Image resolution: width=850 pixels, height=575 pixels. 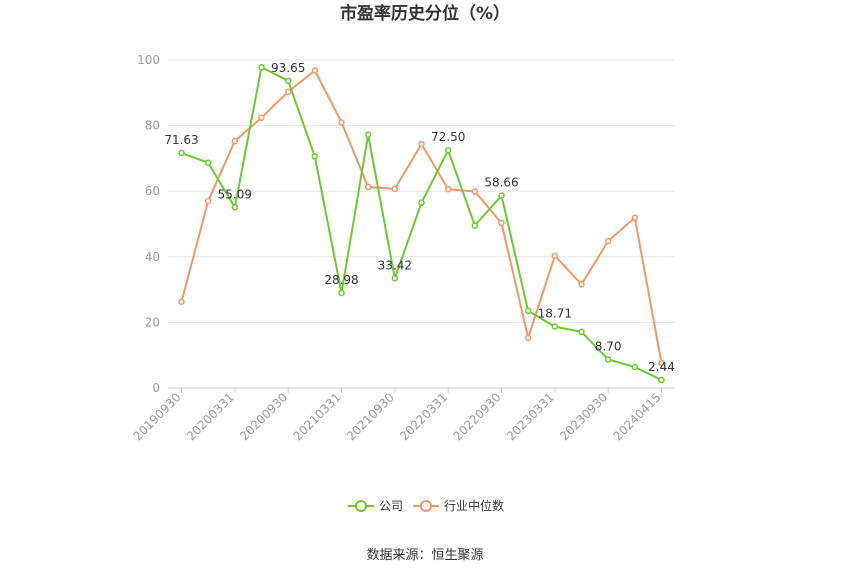 I want to click on legend-label: 行业中位数, so click(x=474, y=505).